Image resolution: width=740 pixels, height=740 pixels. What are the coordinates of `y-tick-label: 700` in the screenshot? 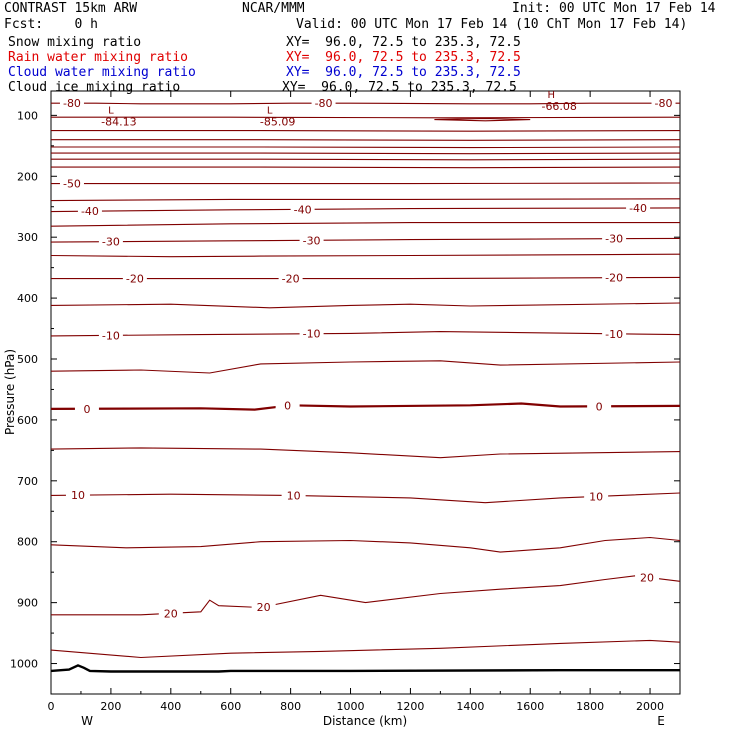 It's located at (27, 481).